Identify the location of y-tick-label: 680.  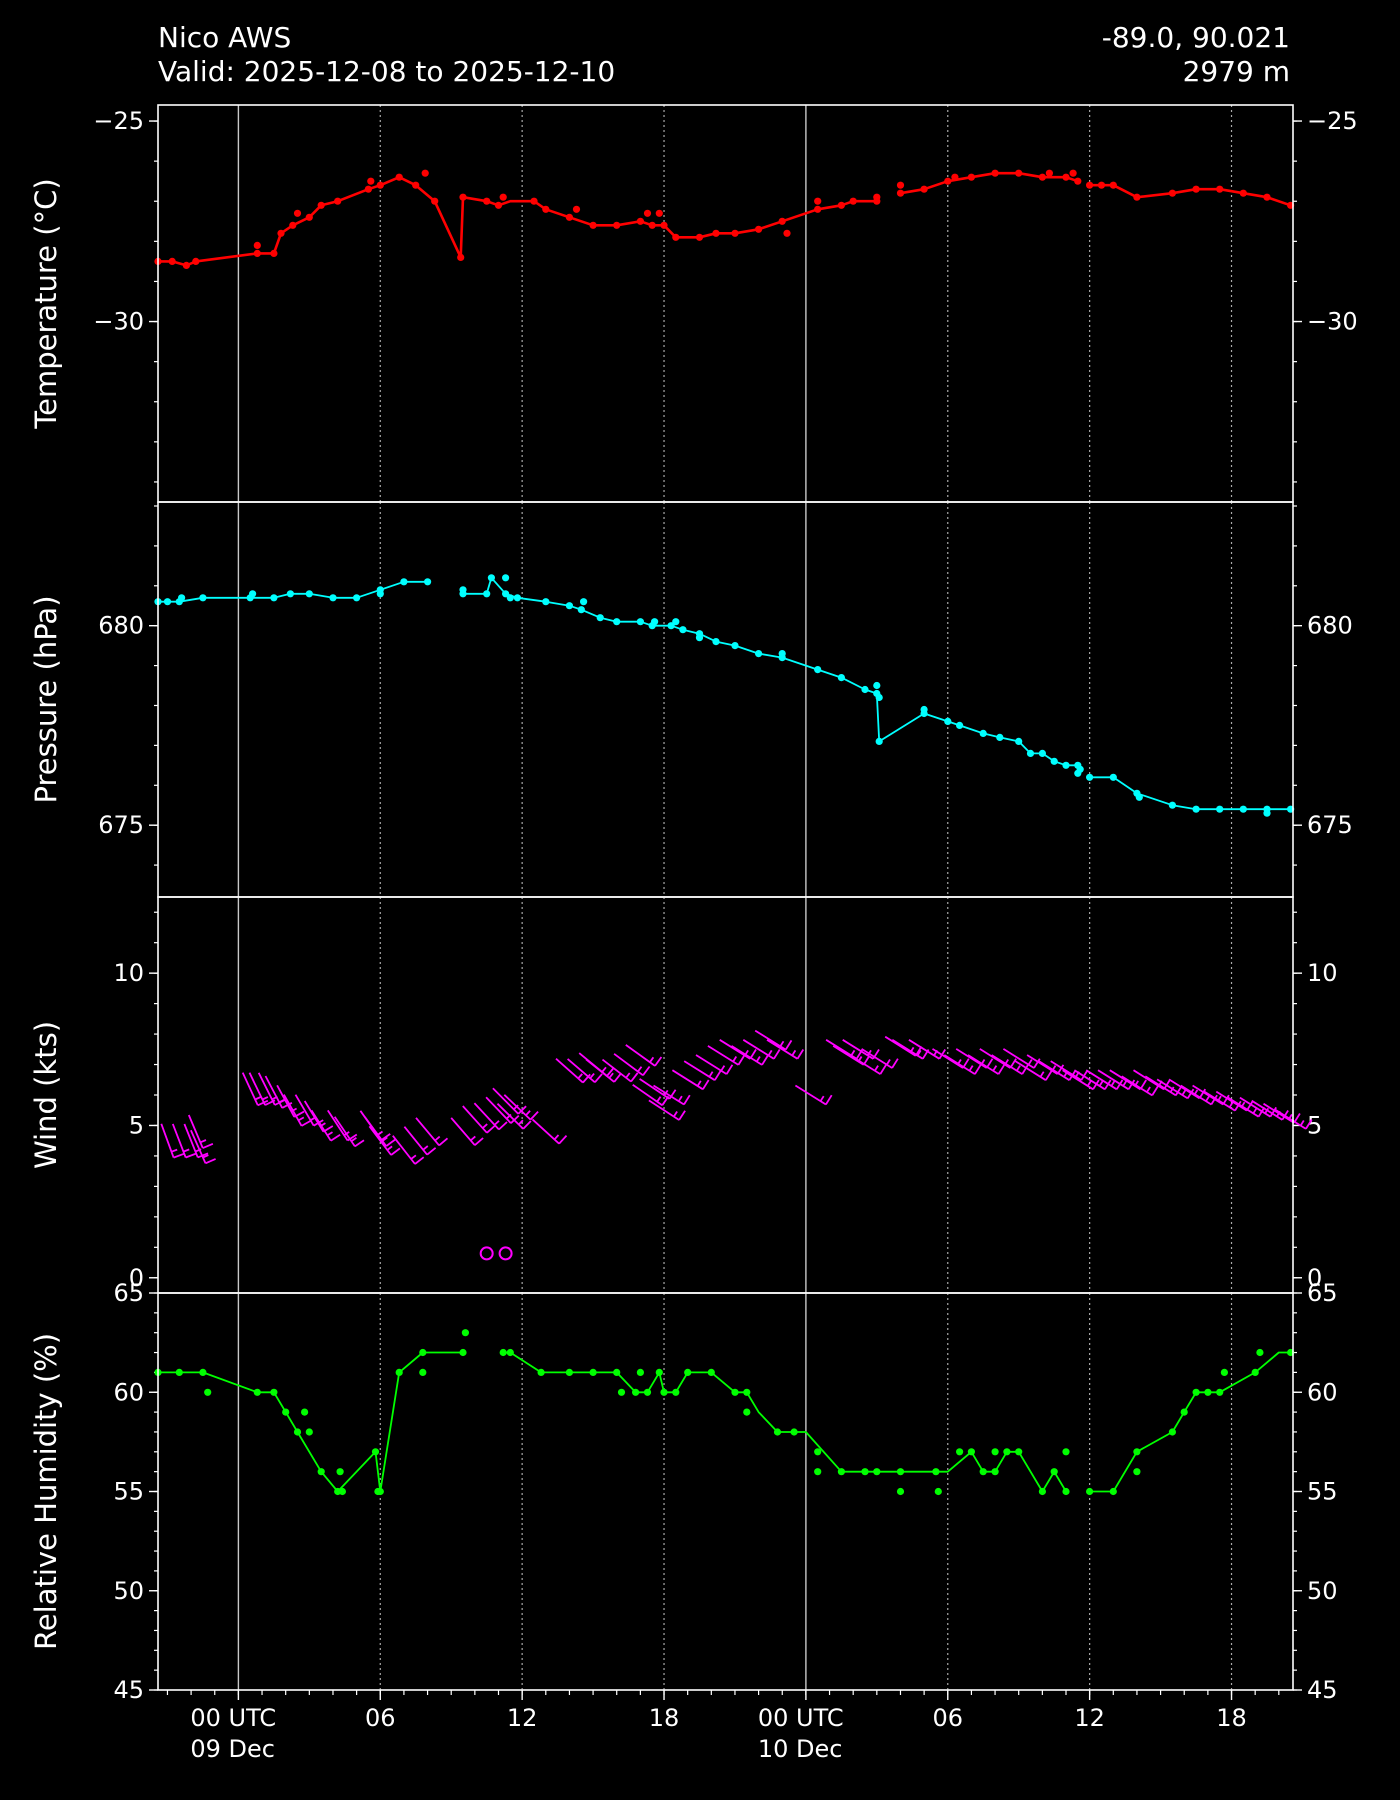
(121, 626).